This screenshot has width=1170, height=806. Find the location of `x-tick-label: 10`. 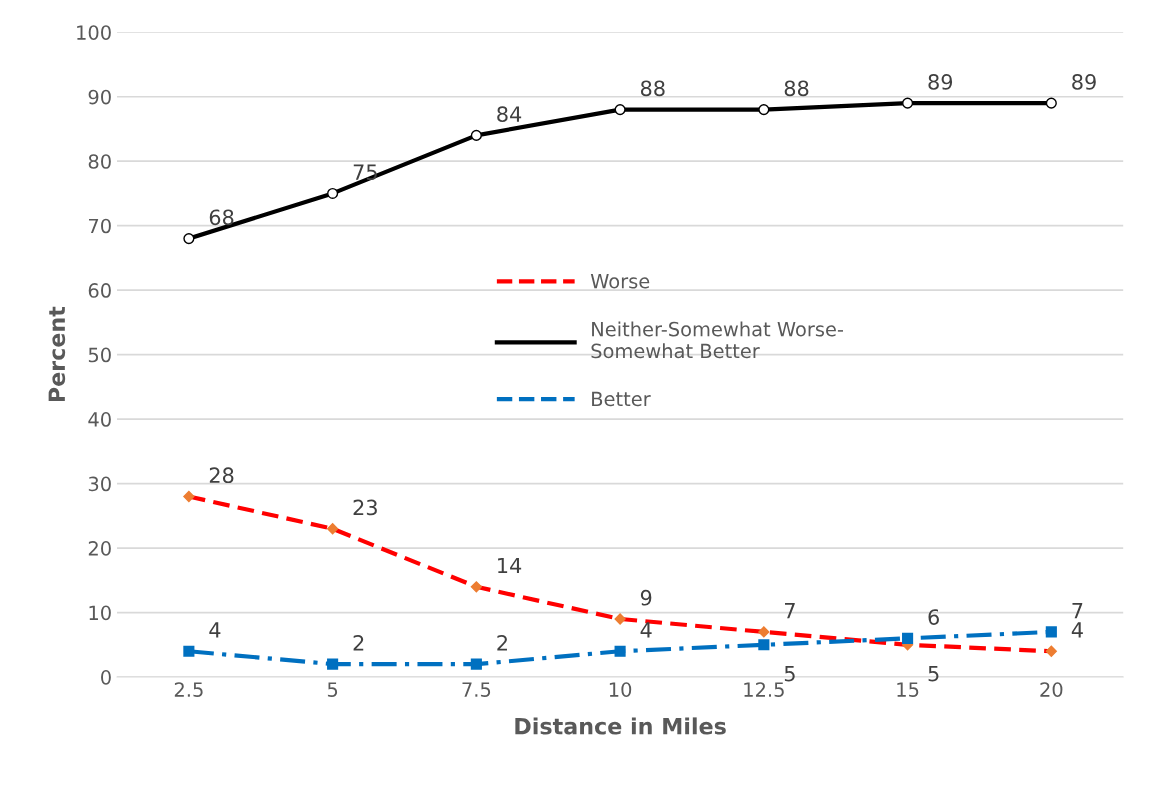

x-tick-label: 10 is located at coordinates (620, 689).